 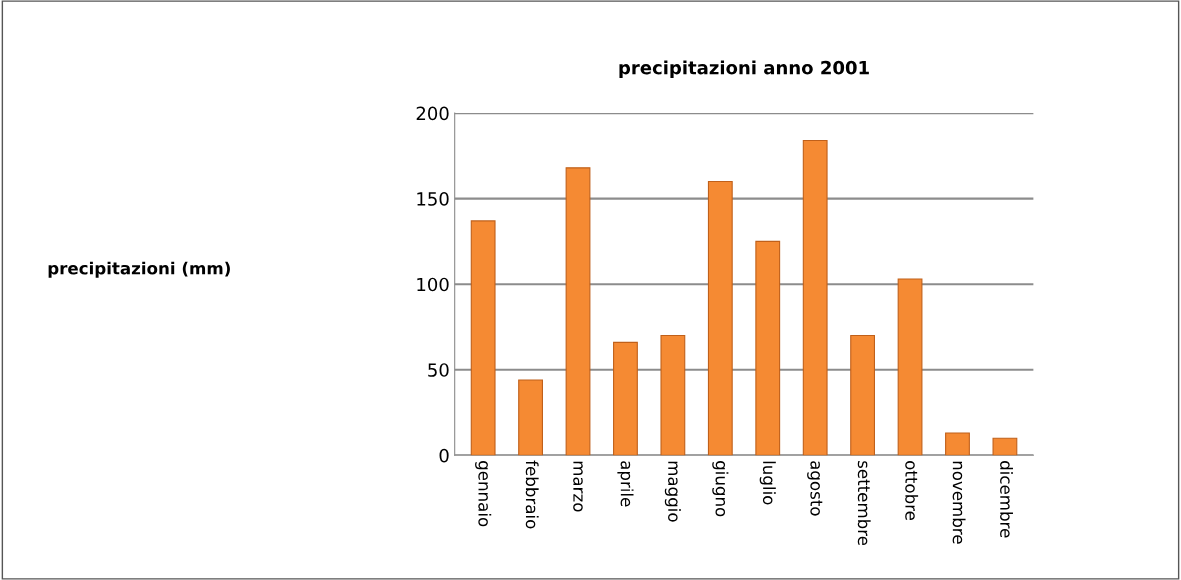 I want to click on x-tick-label: maggio, so click(x=672, y=491).